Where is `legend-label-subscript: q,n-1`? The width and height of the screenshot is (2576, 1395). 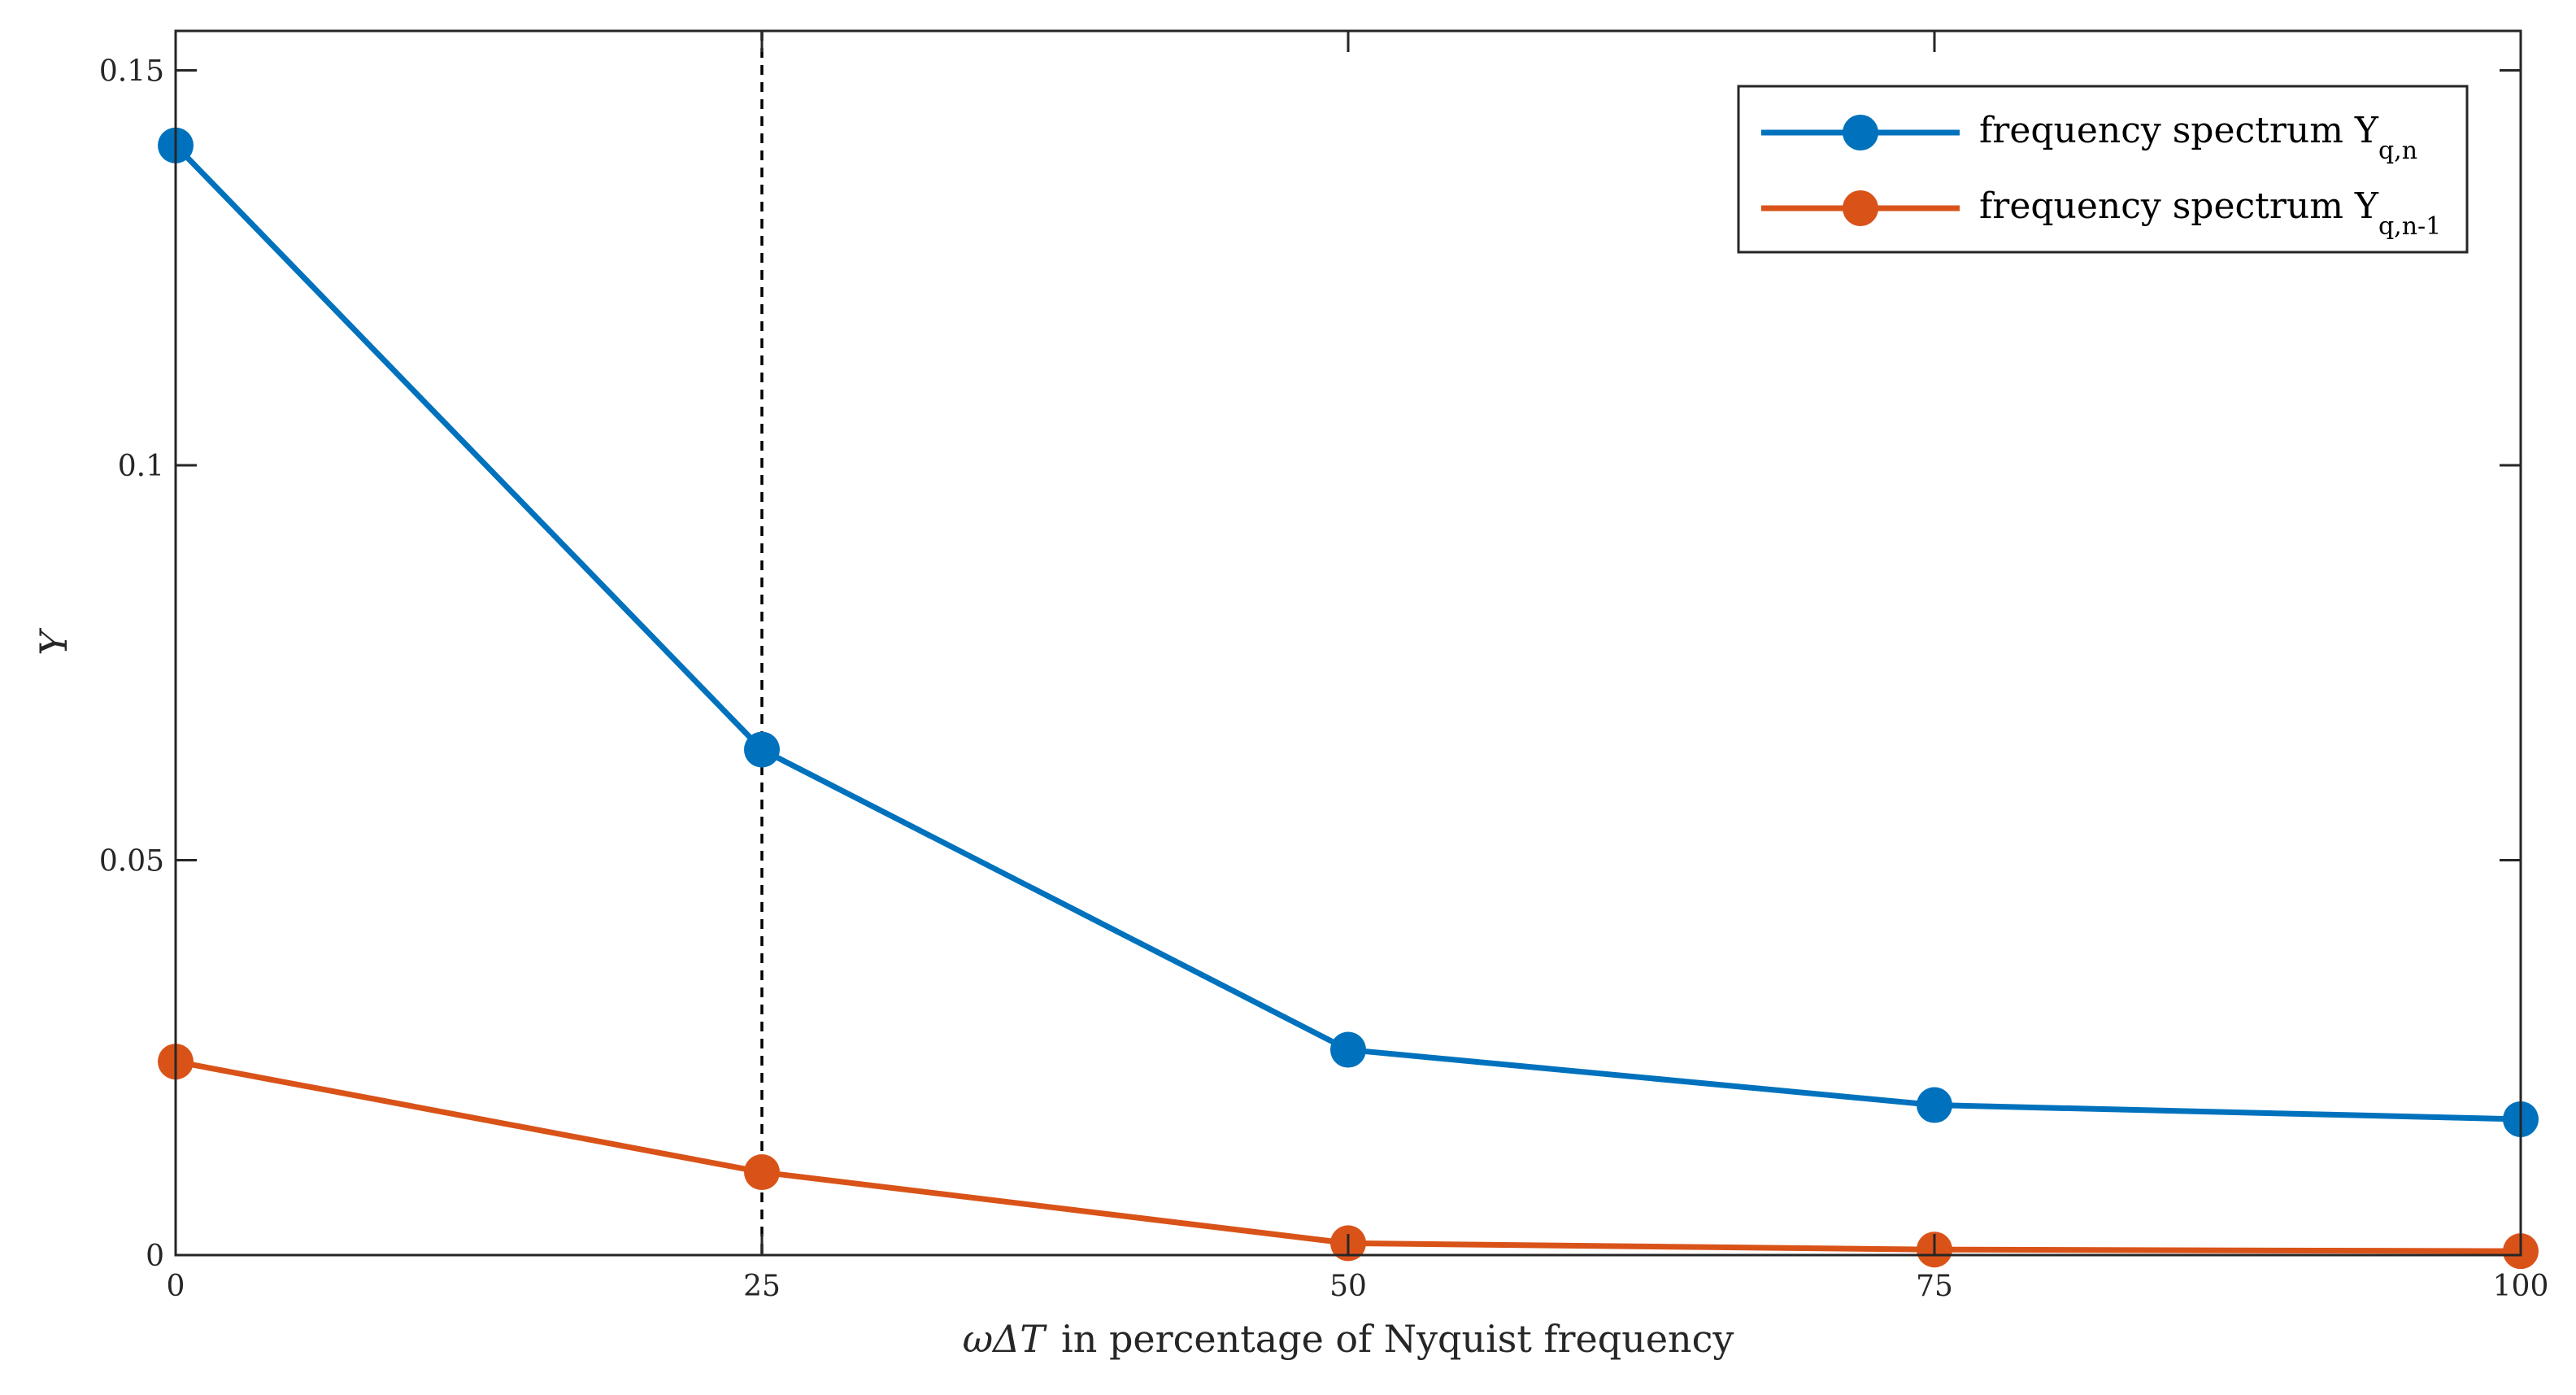 legend-label-subscript: q,n-1 is located at coordinates (2410, 226).